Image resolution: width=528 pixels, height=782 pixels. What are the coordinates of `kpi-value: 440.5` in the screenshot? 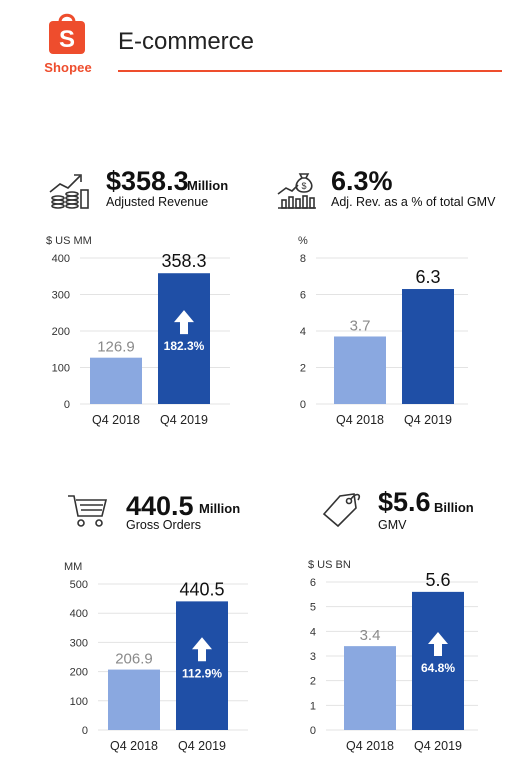 It's located at (160, 506).